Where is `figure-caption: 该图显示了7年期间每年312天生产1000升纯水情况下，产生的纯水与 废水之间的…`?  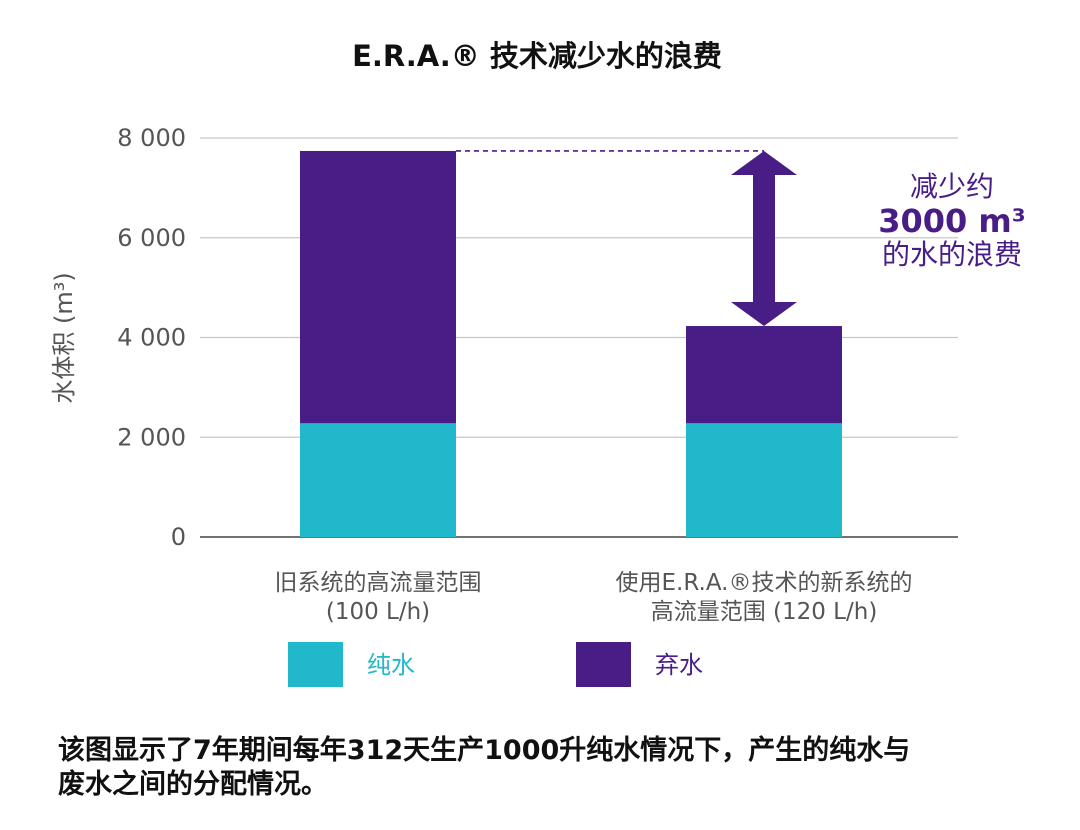 figure-caption: 该图显示了7年期间每年312天生产1000升纯水情况下，产生的纯水与 废水之间的… is located at coordinates (518, 768).